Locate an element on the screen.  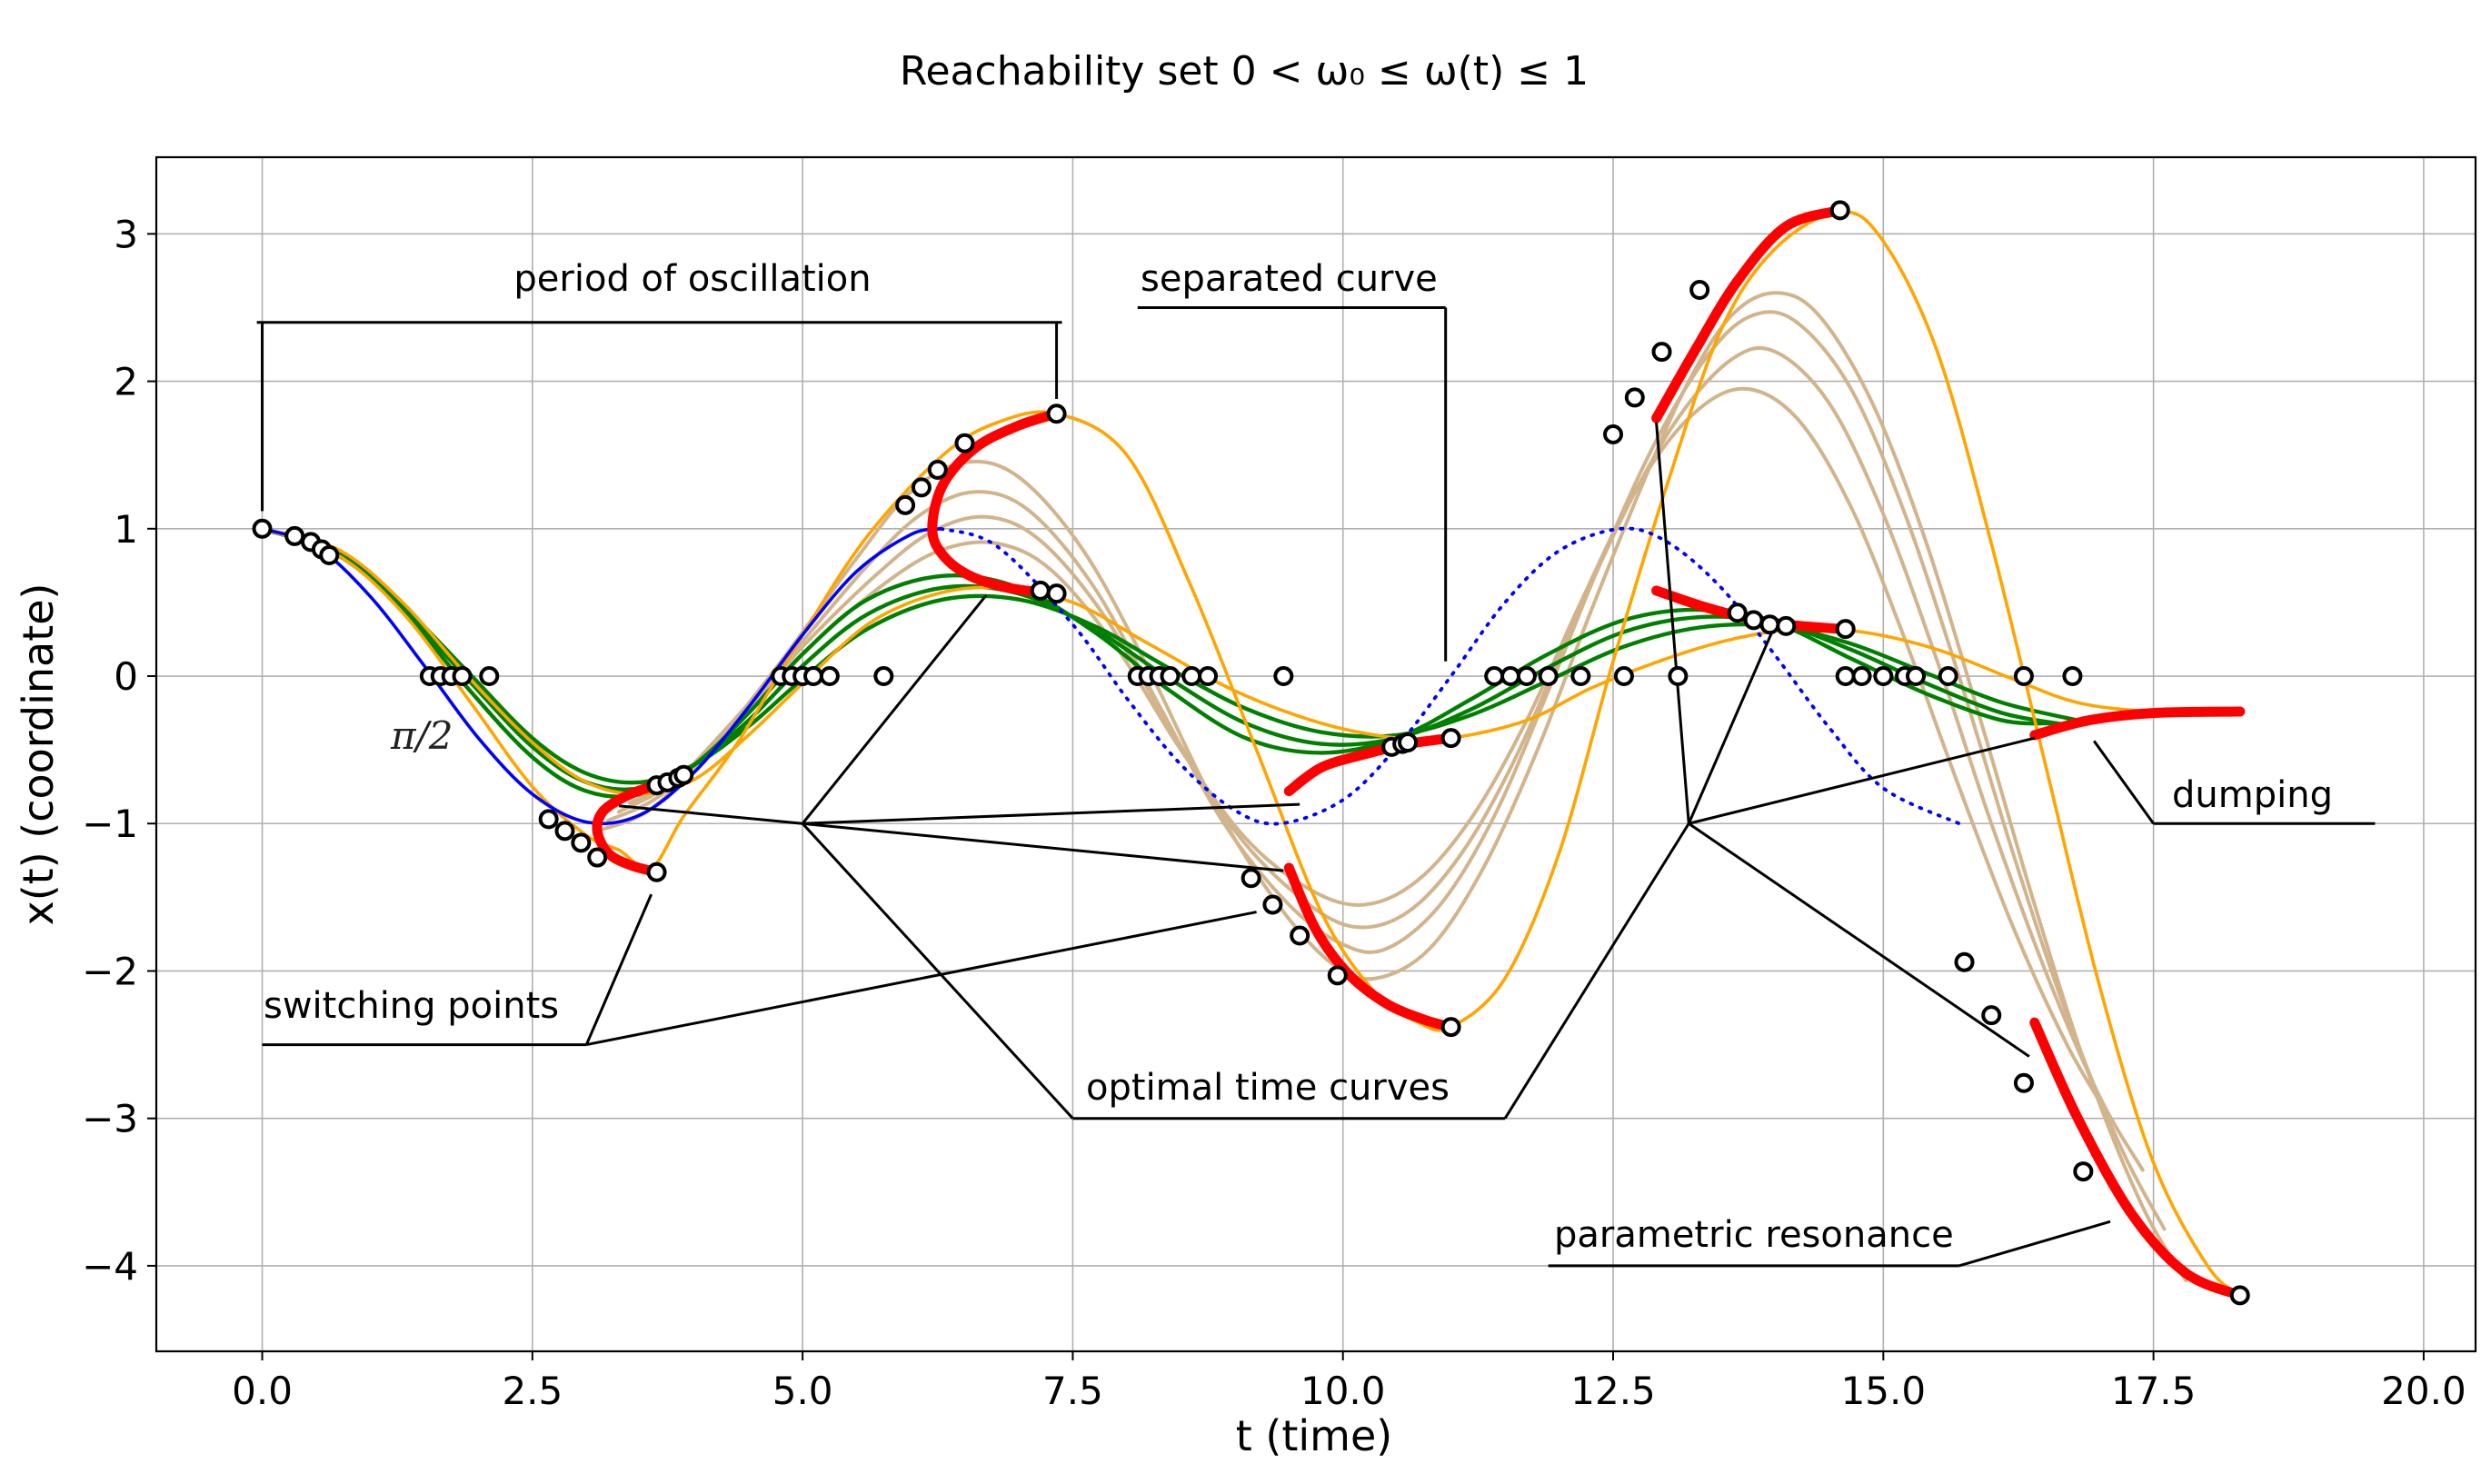
x-tick-label: 12.5 is located at coordinates (1613, 1391).